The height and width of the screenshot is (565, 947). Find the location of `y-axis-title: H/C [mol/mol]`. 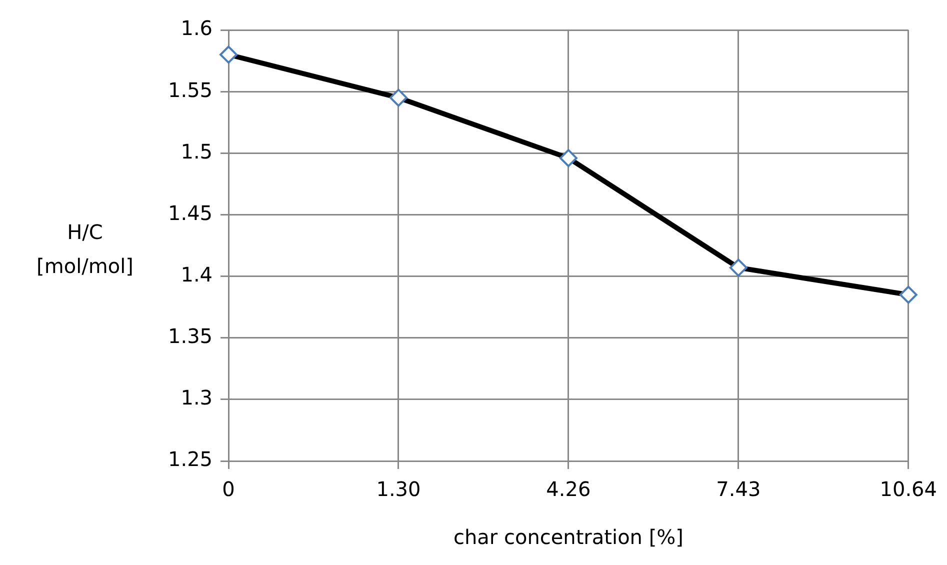

y-axis-title: H/C [mol/mol] is located at coordinates (85, 249).